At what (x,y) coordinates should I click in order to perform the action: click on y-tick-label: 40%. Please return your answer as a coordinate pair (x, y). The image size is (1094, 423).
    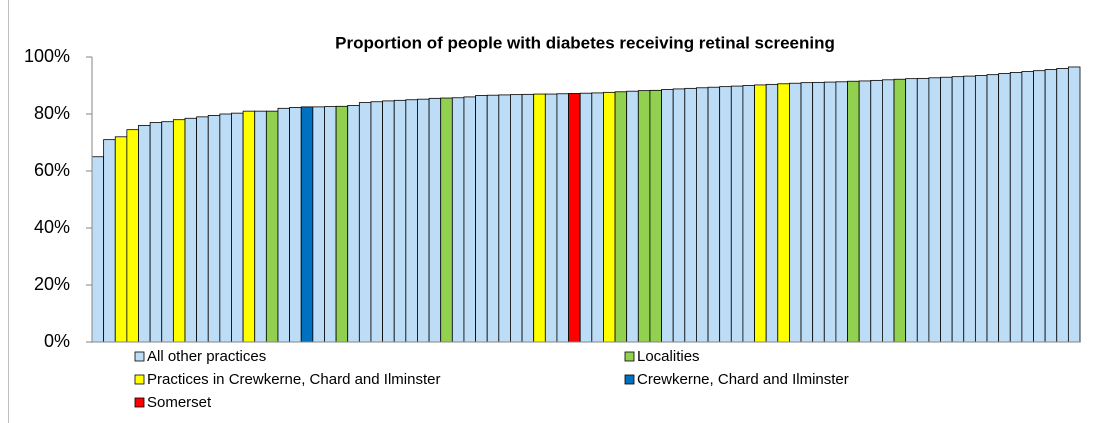
    Looking at the image, I should click on (52, 227).